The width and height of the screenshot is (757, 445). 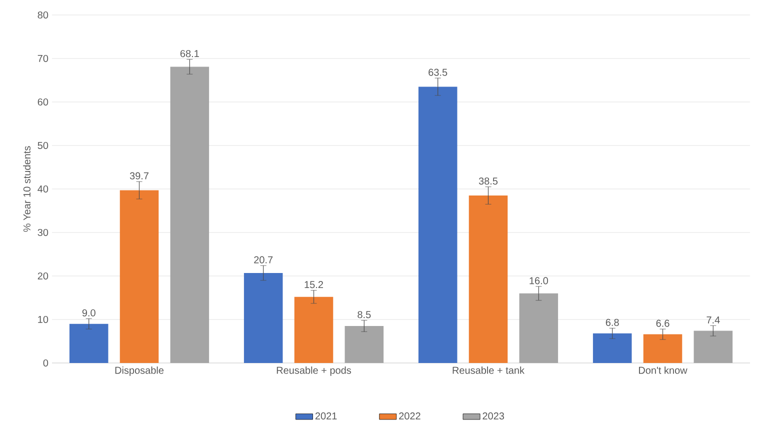 I want to click on x-tick-label: Disposable, so click(x=139, y=371).